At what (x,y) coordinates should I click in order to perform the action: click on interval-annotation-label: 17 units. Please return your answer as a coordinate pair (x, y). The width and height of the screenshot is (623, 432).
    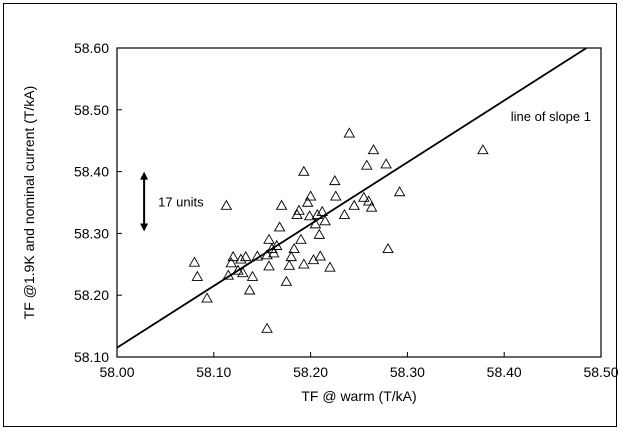
    Looking at the image, I should click on (181, 202).